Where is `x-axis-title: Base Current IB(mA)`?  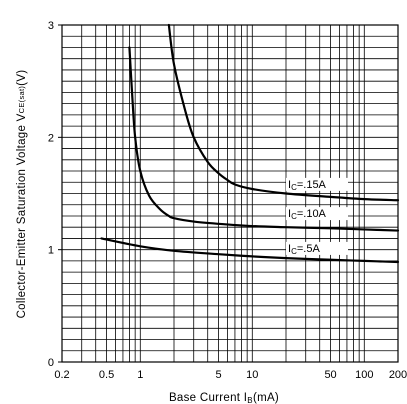 x-axis-title: Base Current IB(mA) is located at coordinates (224, 398).